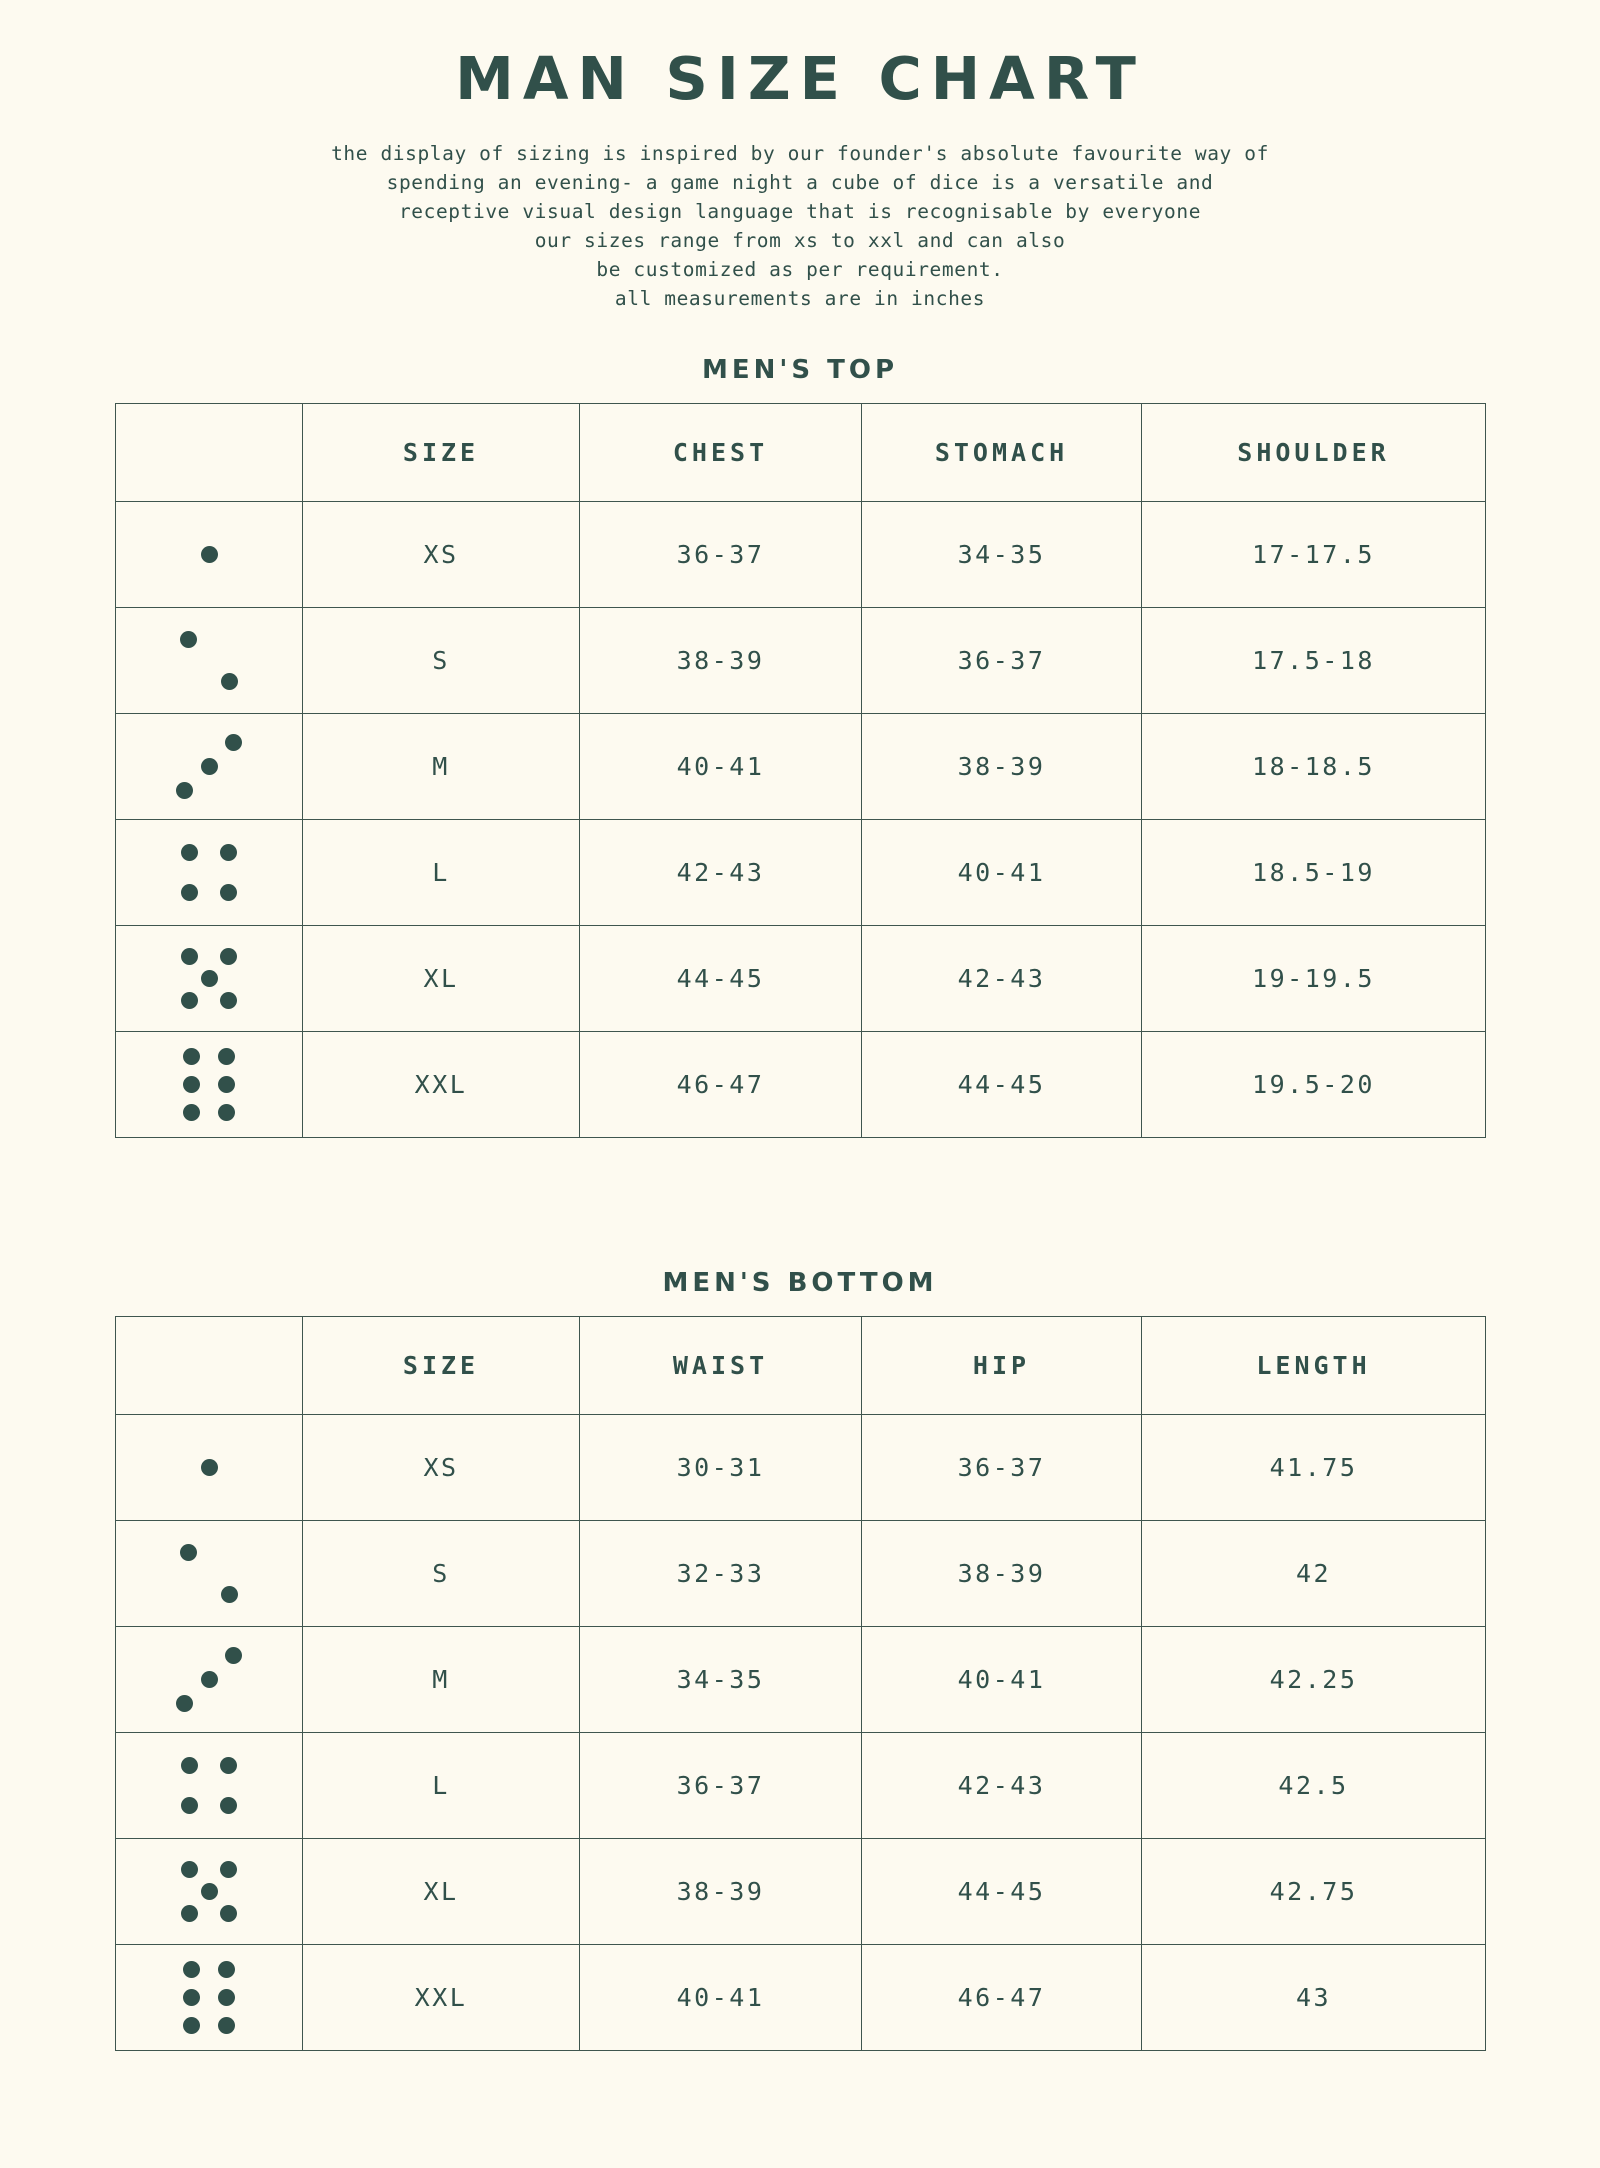 The width and height of the screenshot is (1600, 2168). I want to click on measurement-cell: 19-19.5, so click(1313, 978).